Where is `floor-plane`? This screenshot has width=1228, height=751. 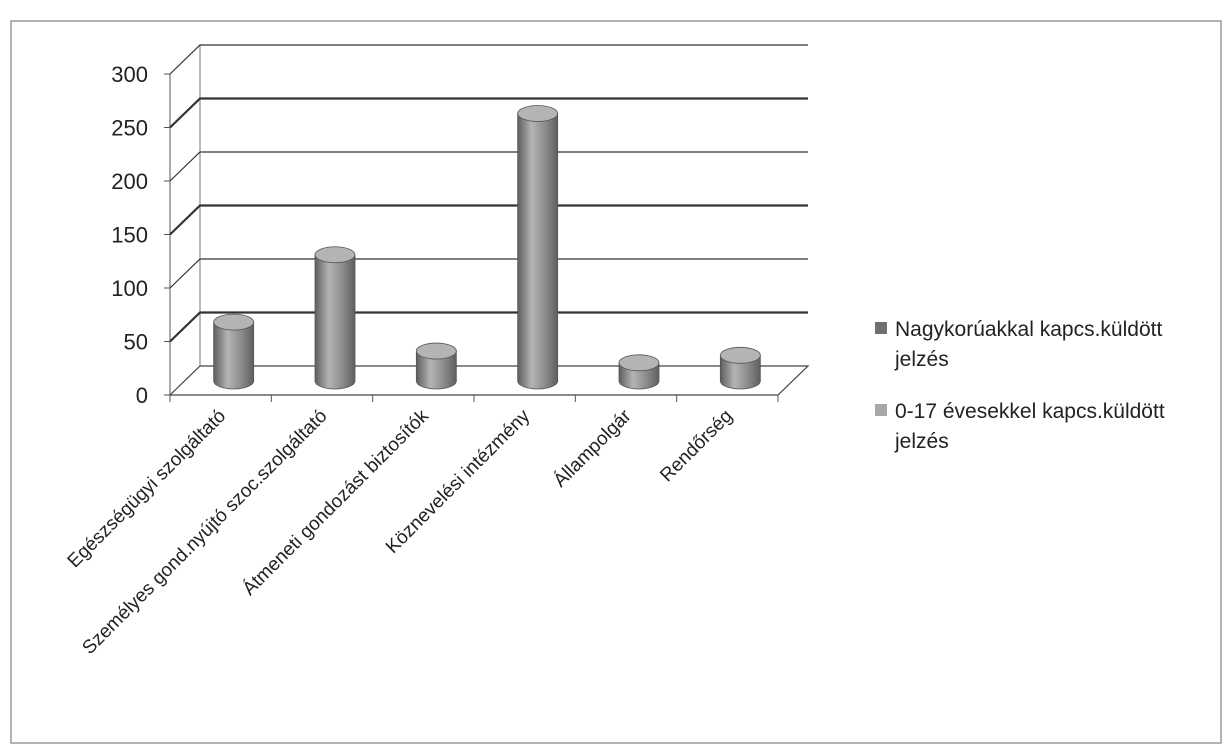
floor-plane is located at coordinates (489, 380).